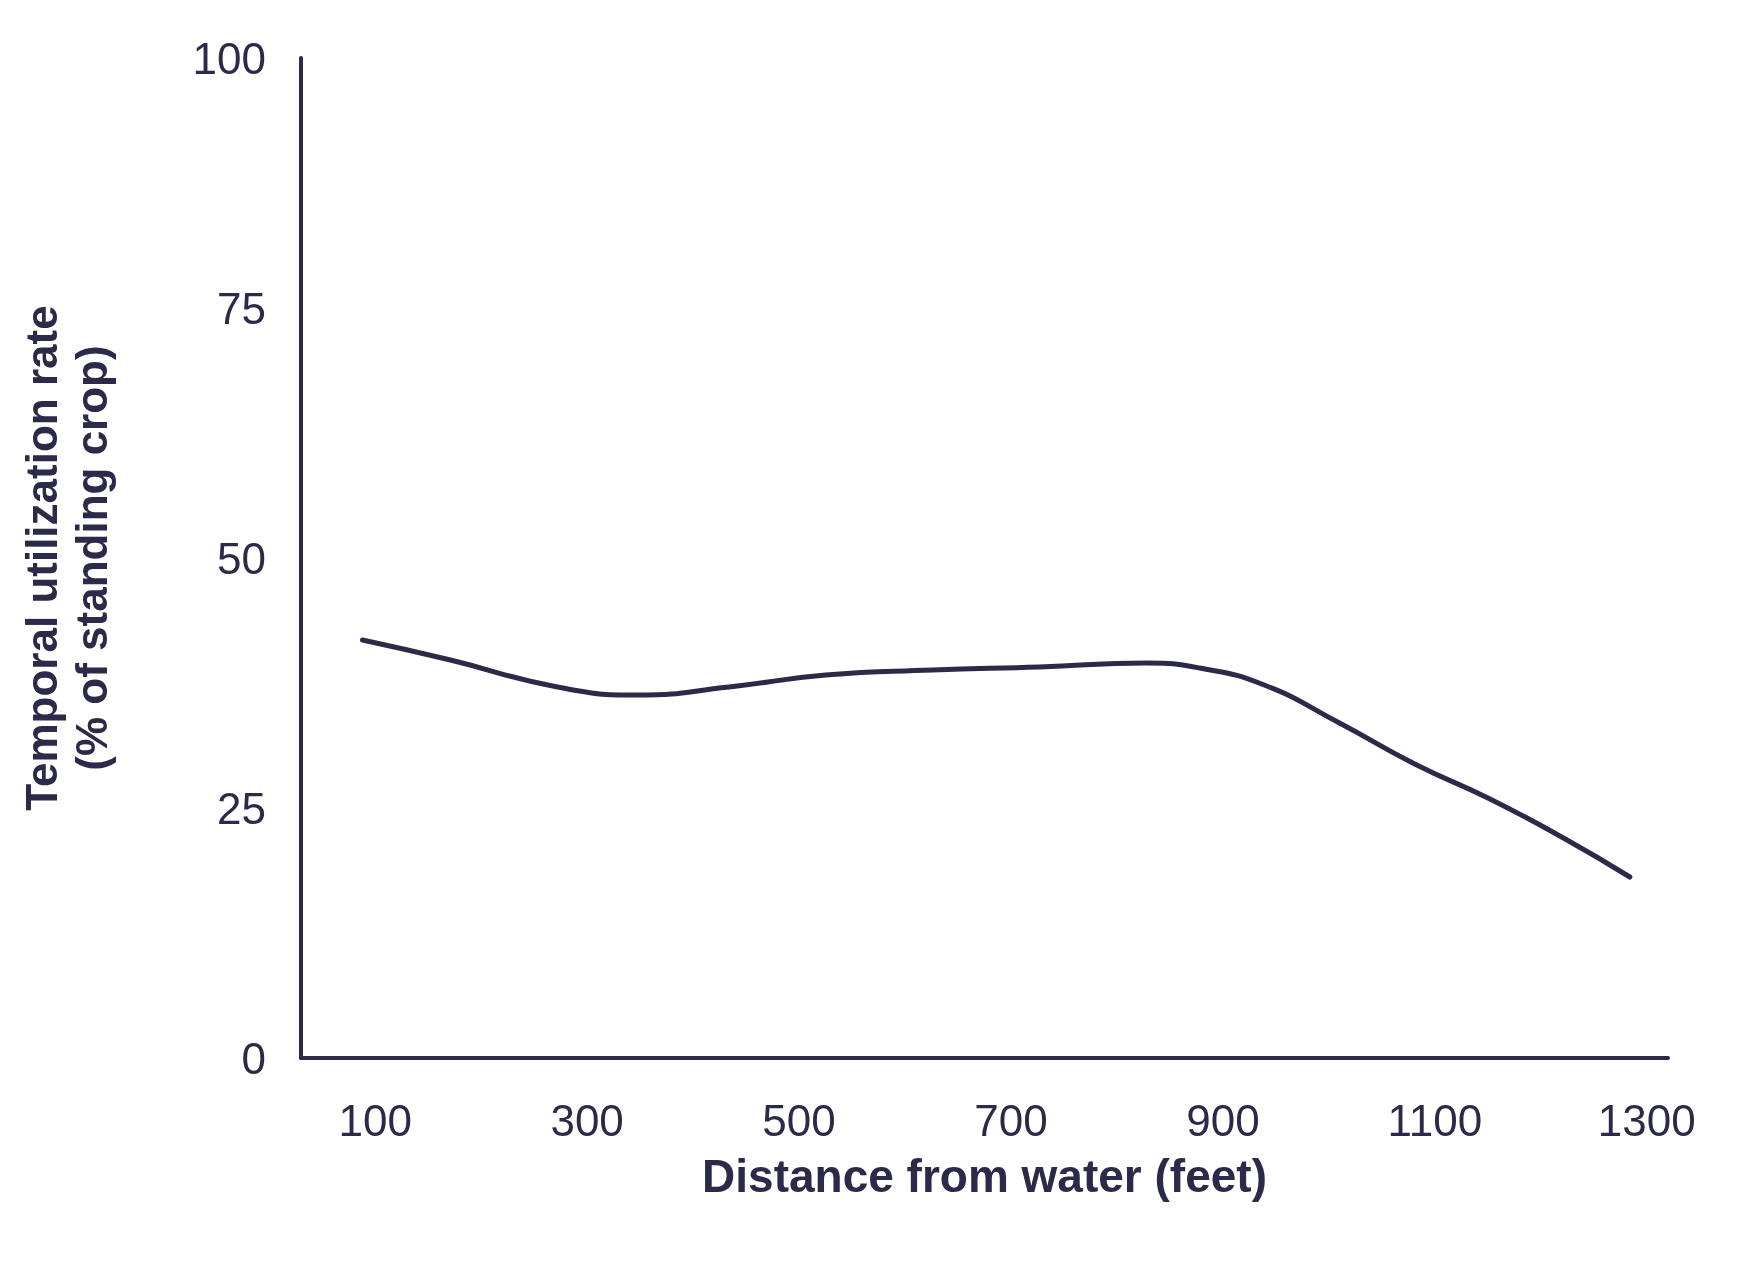 Image resolution: width=1744 pixels, height=1273 pixels. Describe the element at coordinates (241, 808) in the screenshot. I see `y-tick-label: 25` at that location.